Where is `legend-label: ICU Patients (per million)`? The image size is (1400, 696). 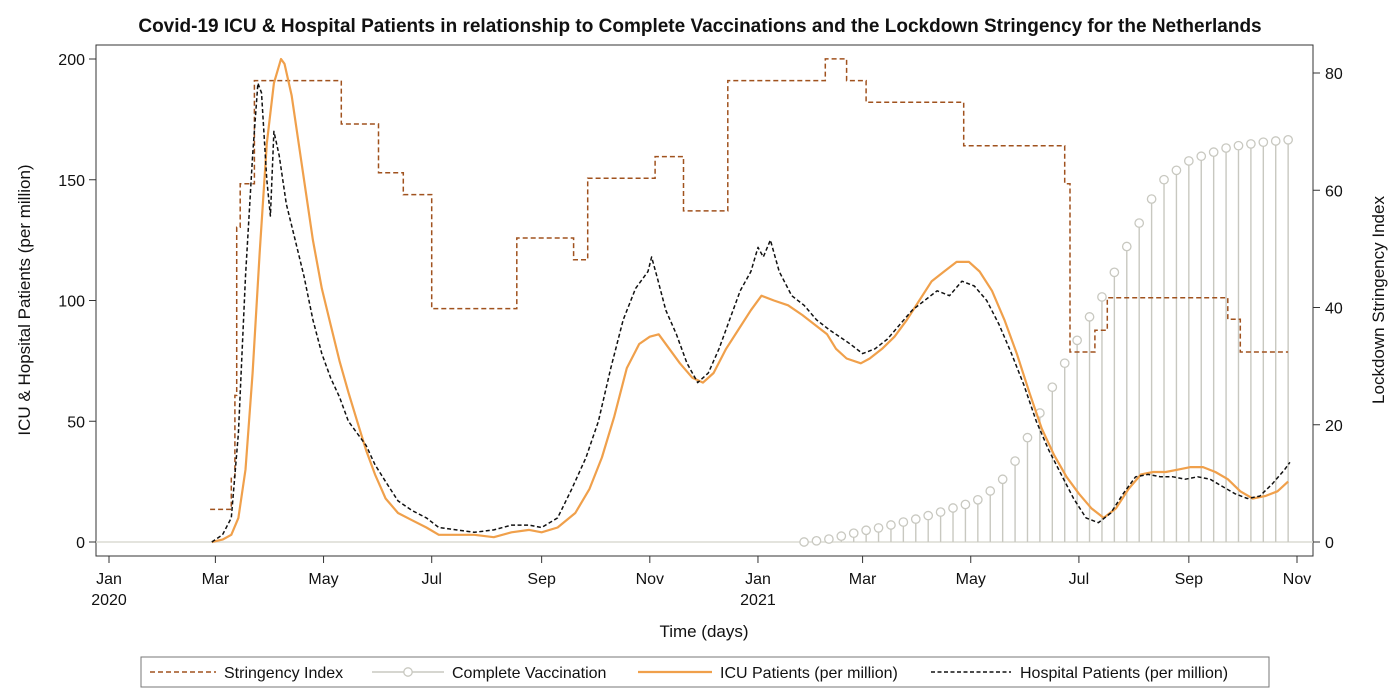 legend-label: ICU Patients (per million) is located at coordinates (809, 673).